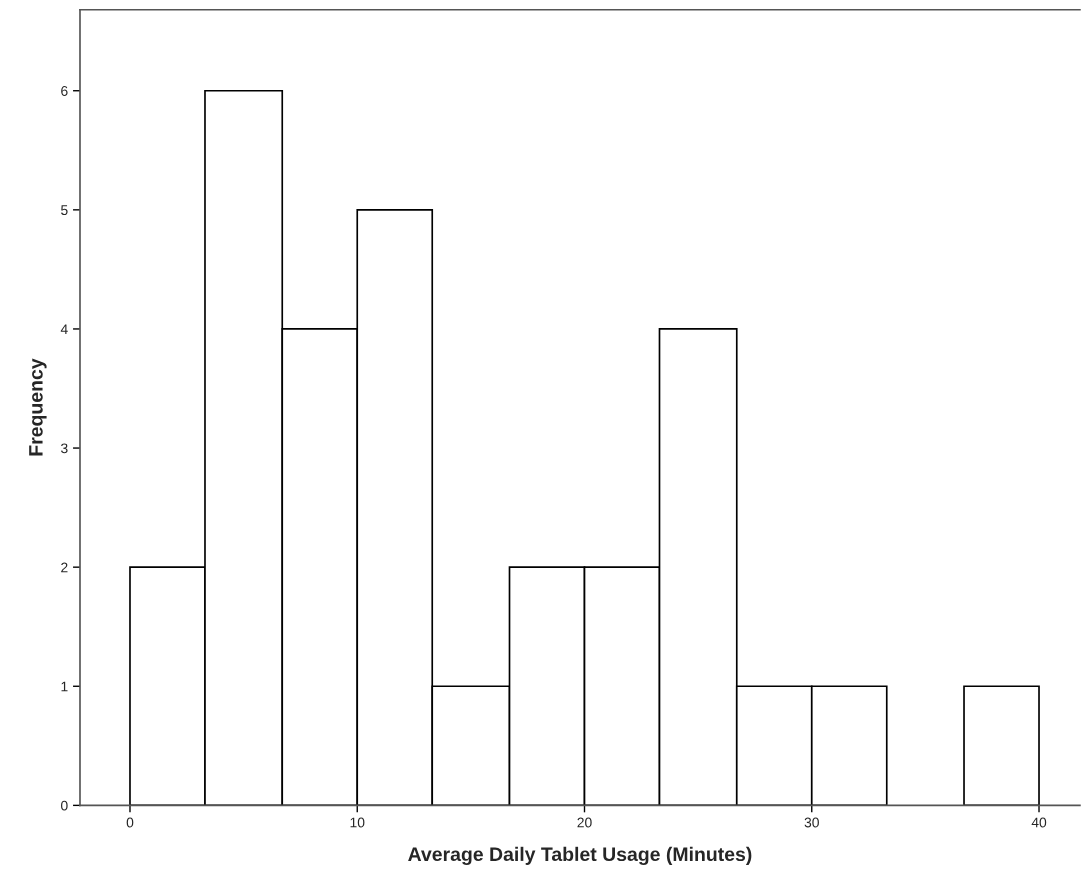 The image size is (1081, 886). I want to click on y-tick-label: 6, so click(64, 91).